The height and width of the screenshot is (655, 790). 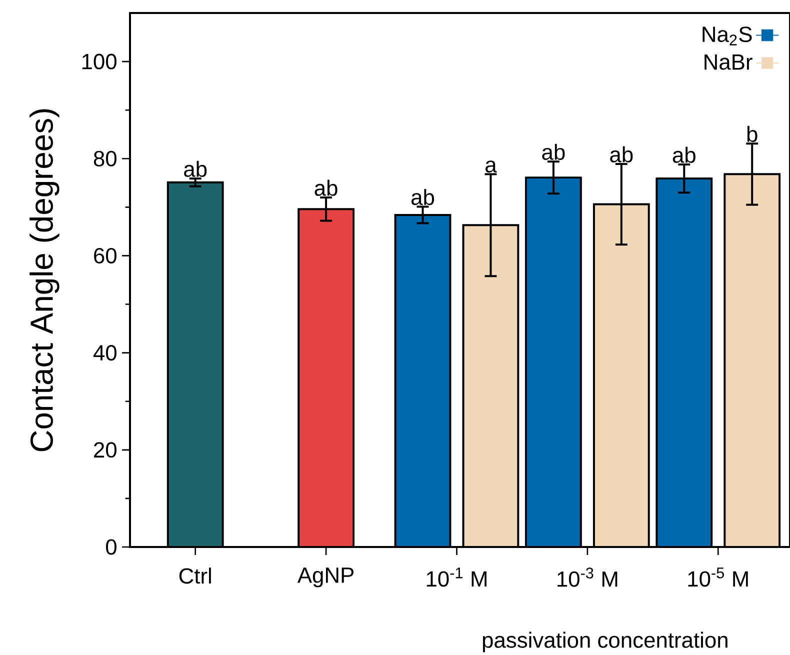 I want to click on legend-label: NaBr, so click(x=728, y=62).